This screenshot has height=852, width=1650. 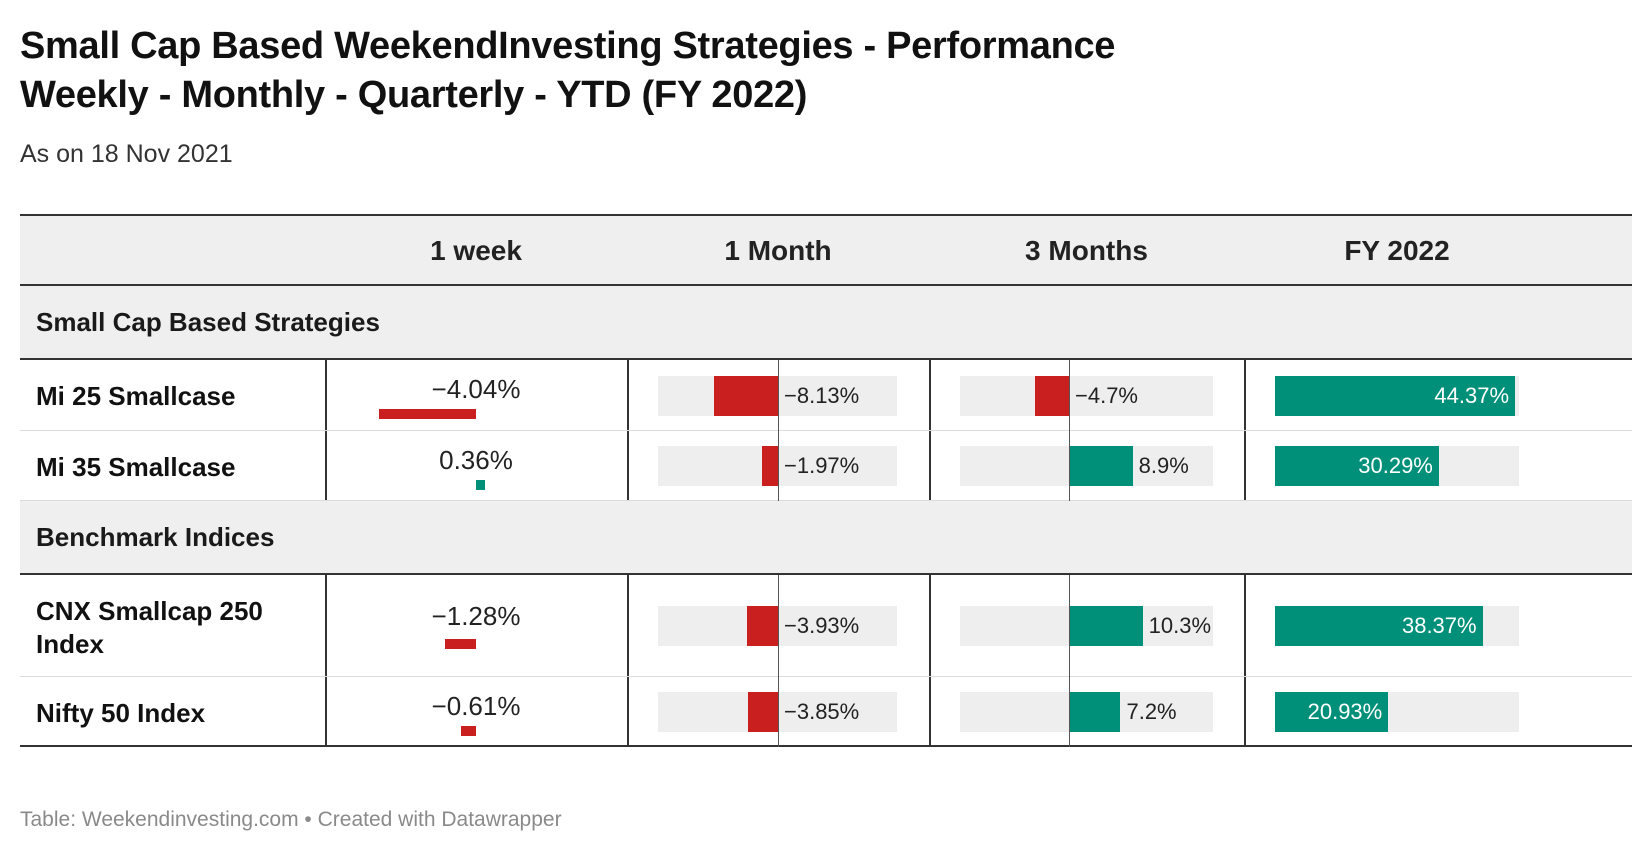 What do you see at coordinates (476, 460) in the screenshot?
I see `week-value-label: 0.36%` at bounding box center [476, 460].